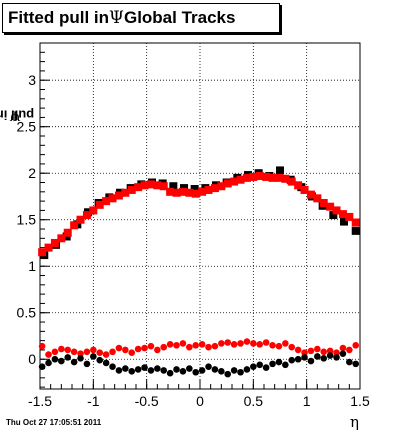  Describe the element at coordinates (32, 80) in the screenshot. I see `y-tick-label: 3` at that location.